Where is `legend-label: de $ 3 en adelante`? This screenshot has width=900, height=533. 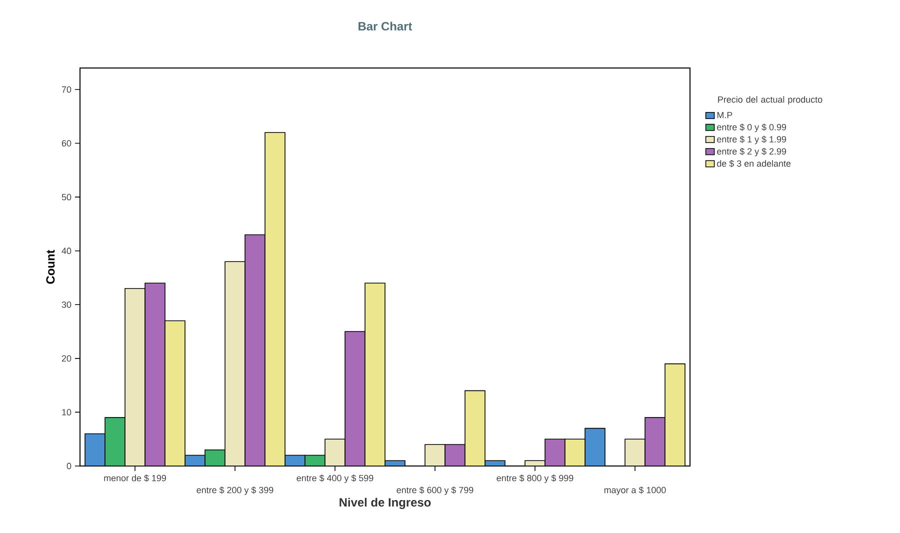
legend-label: de $ 3 en adelante is located at coordinates (754, 164).